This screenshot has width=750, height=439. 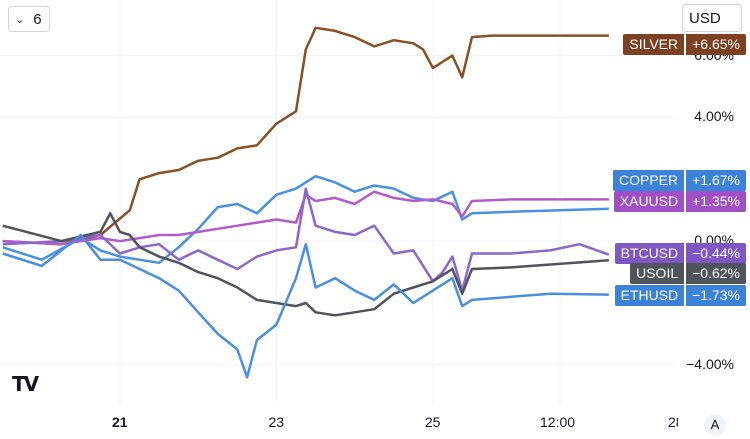 I want to click on series-value: −0.62%, so click(x=716, y=273).